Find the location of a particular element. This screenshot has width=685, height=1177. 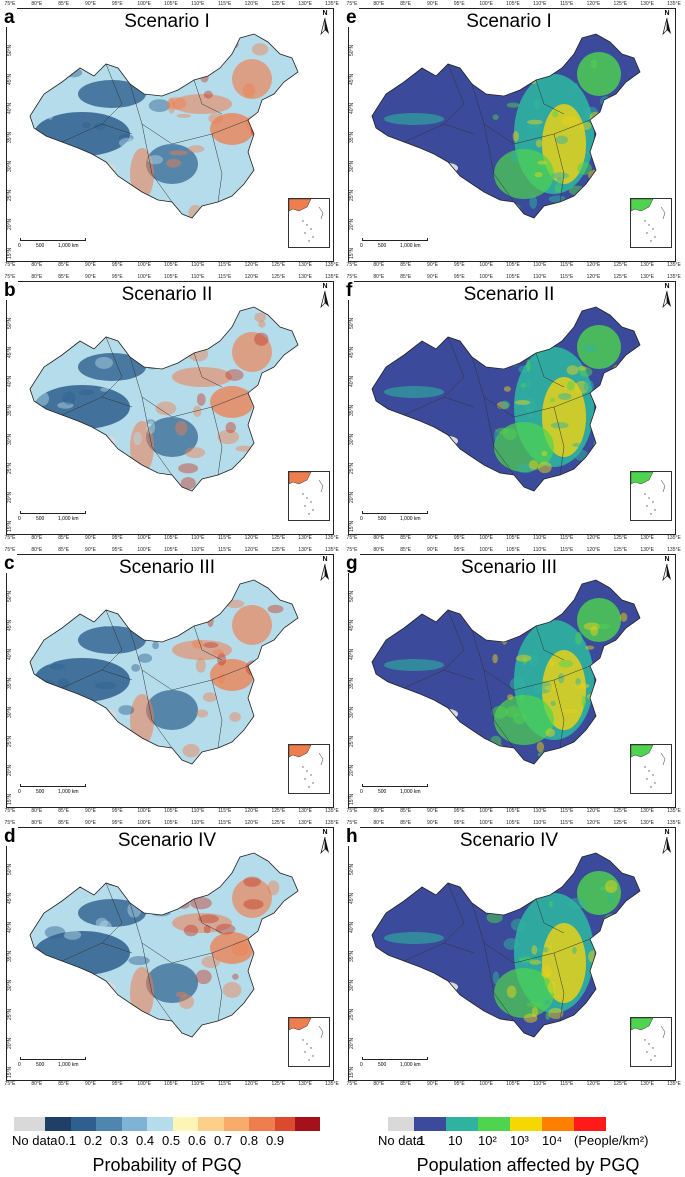

latitude-label: 35°N is located at coordinates (352, 683).